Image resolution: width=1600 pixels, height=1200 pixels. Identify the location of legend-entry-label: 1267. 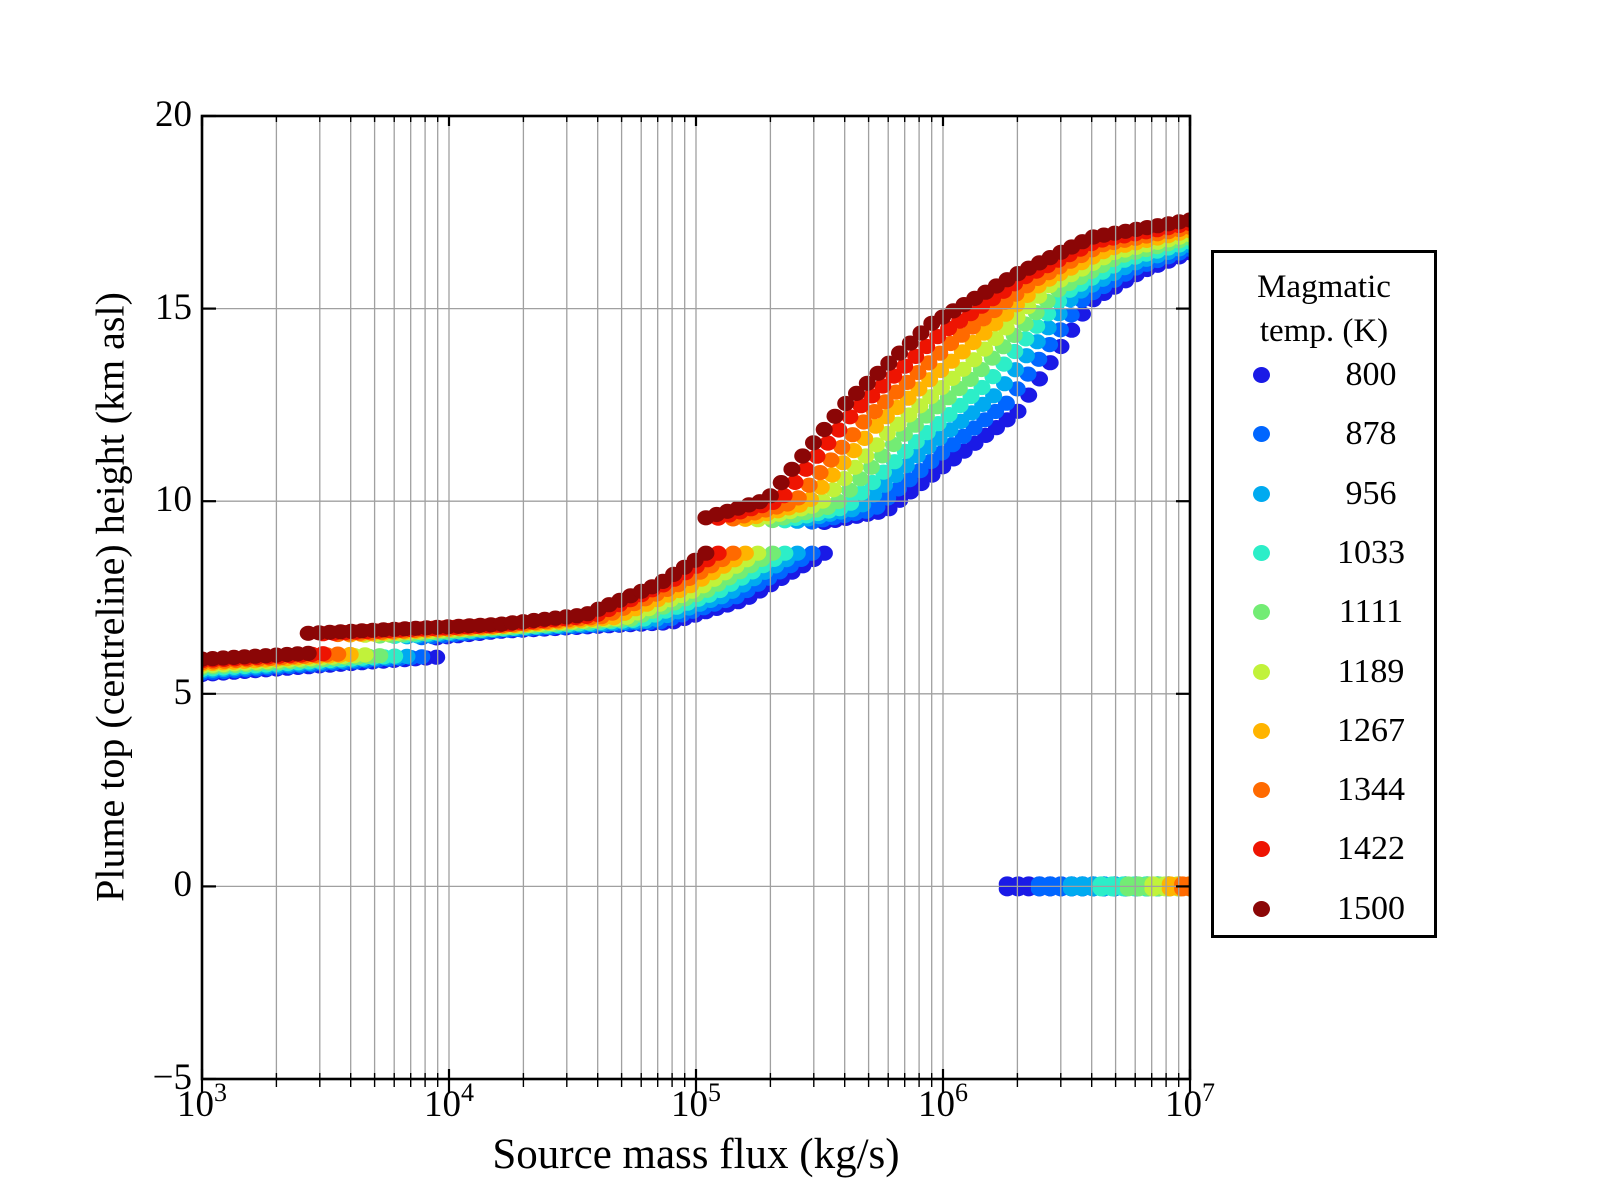
(1371, 730).